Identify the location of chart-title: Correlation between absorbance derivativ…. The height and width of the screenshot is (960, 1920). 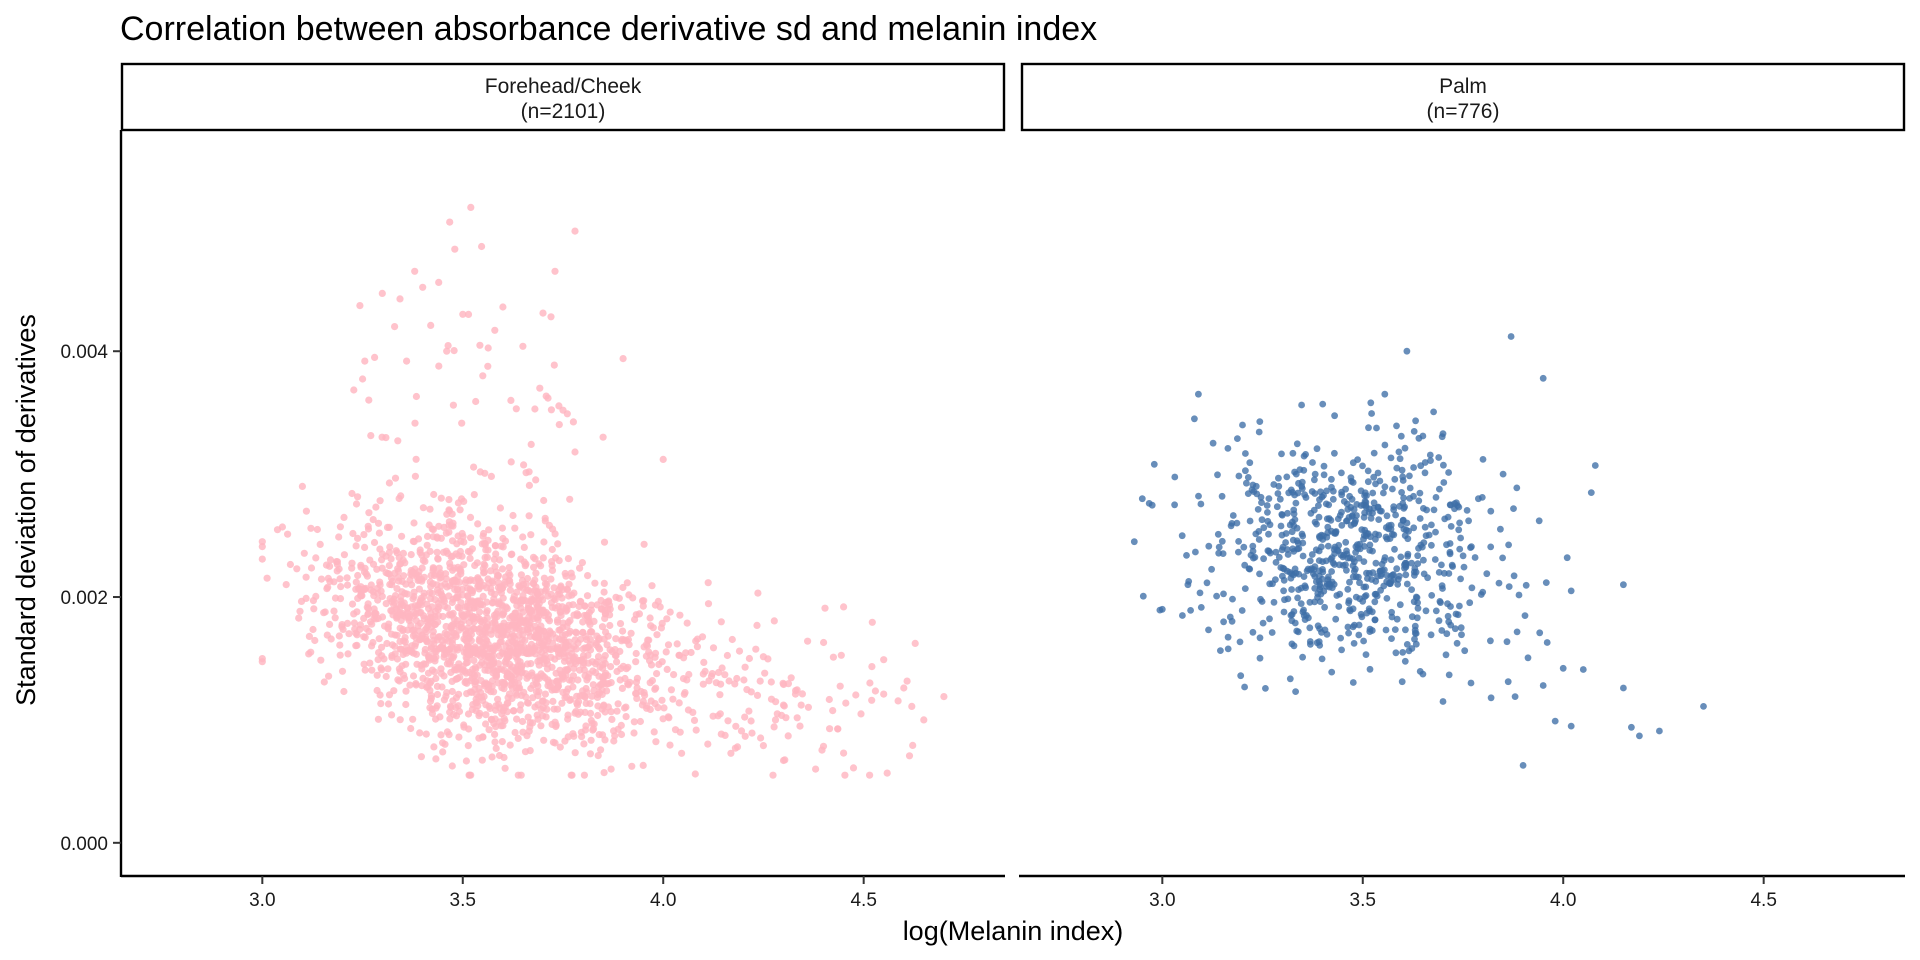
(608, 29).